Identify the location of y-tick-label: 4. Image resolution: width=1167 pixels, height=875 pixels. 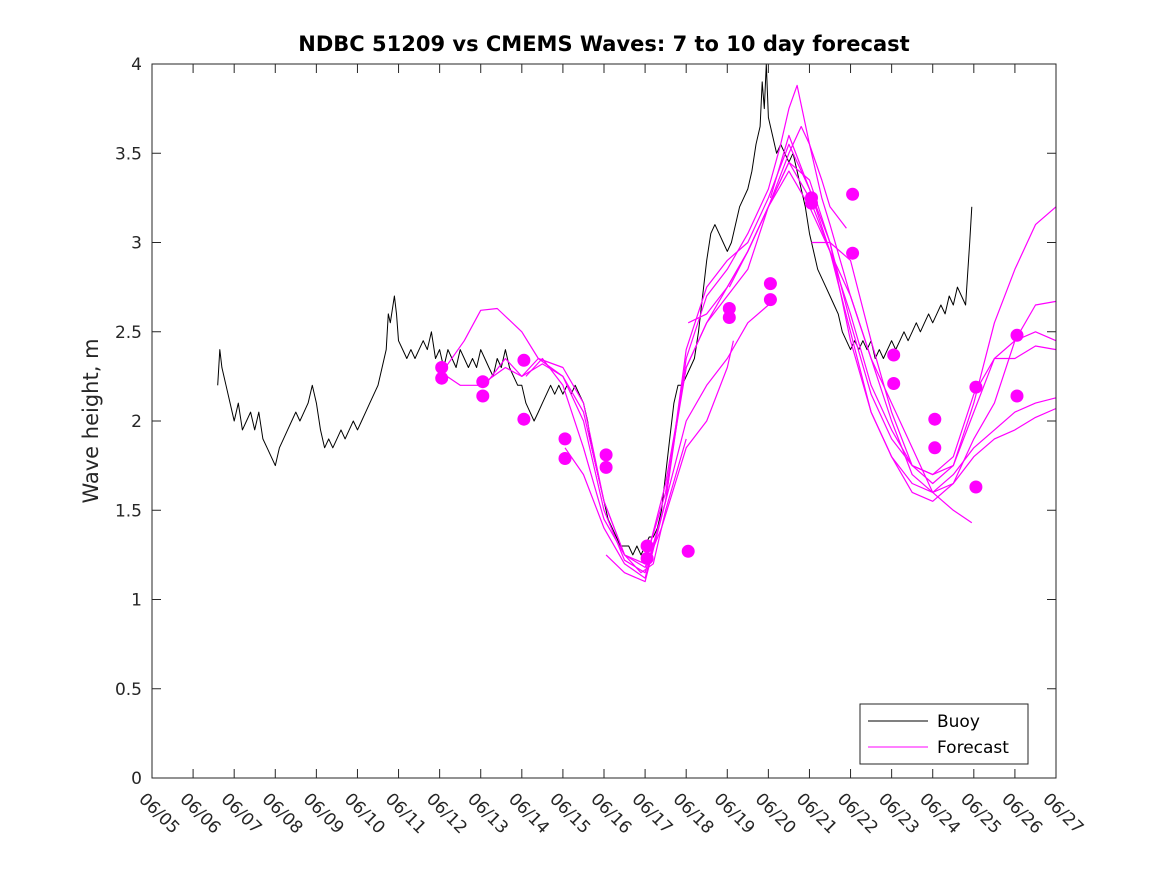
(136, 65).